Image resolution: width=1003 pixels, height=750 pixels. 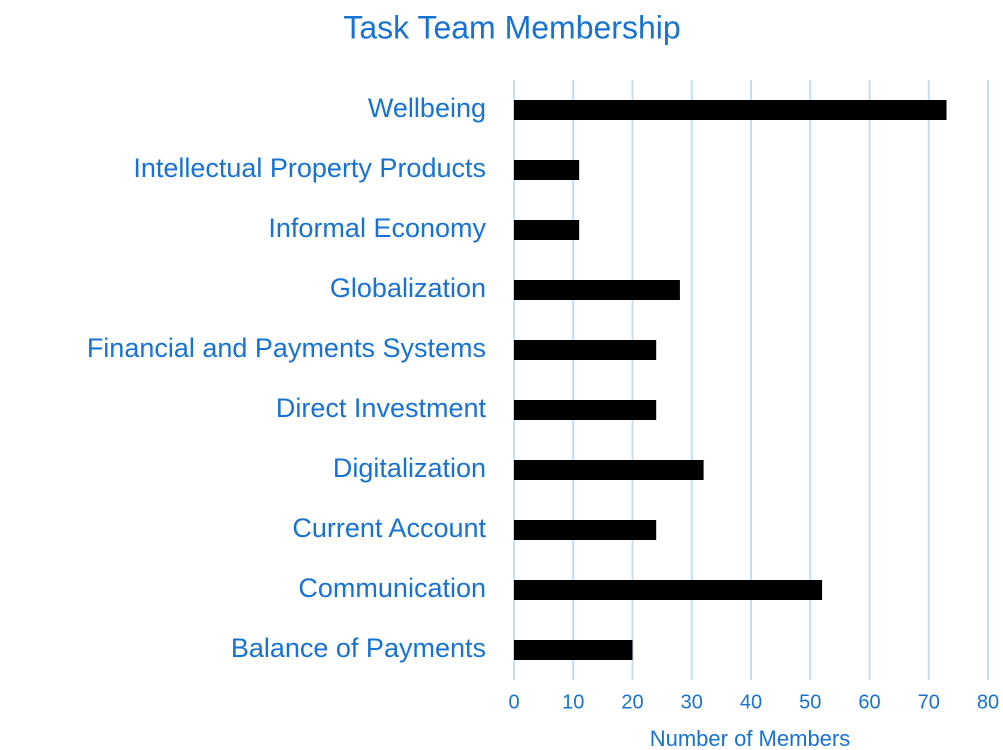 What do you see at coordinates (408, 288) in the screenshot?
I see `y-tick-label: Globalization` at bounding box center [408, 288].